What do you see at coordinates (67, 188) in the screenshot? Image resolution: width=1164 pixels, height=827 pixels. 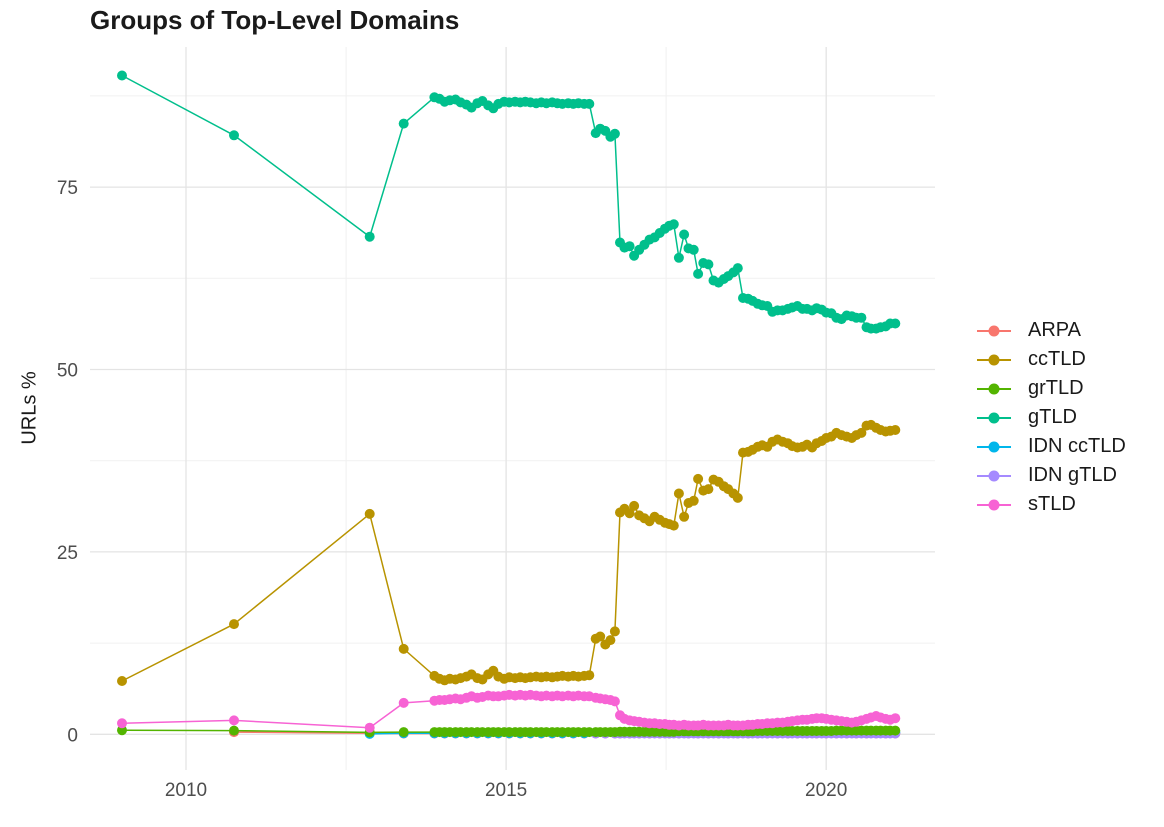 I see `y-tick-label: 75` at bounding box center [67, 188].